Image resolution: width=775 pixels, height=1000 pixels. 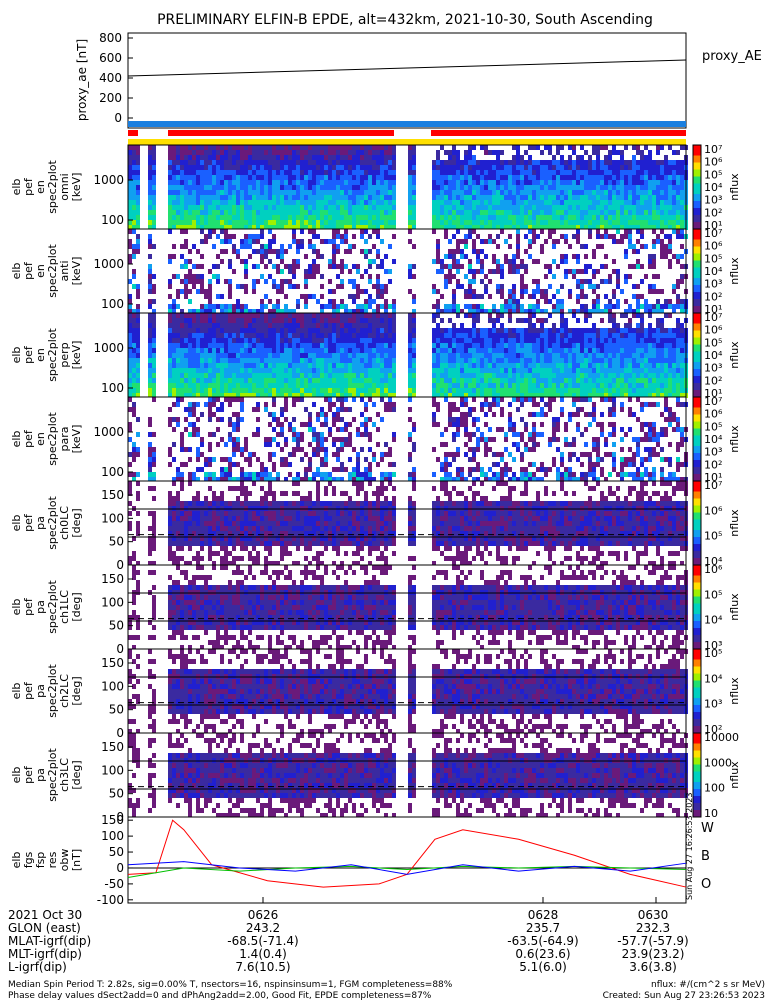 I want to click on colorbar-tick-label: 10⁶, so click(x=713, y=246).